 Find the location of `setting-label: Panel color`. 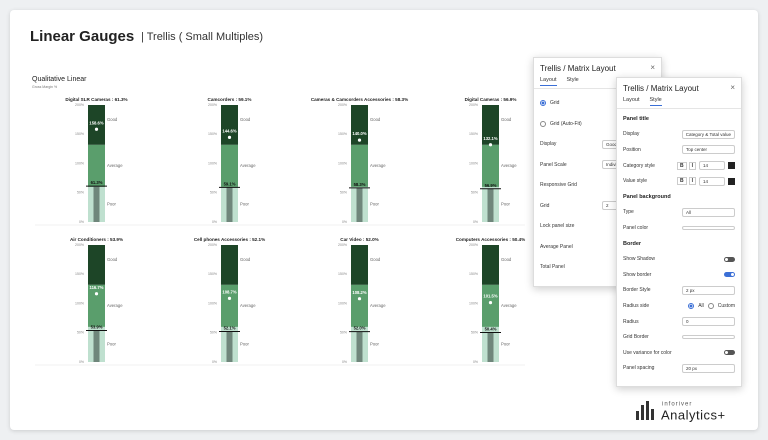

setting-label: Panel color is located at coordinates (636, 227).